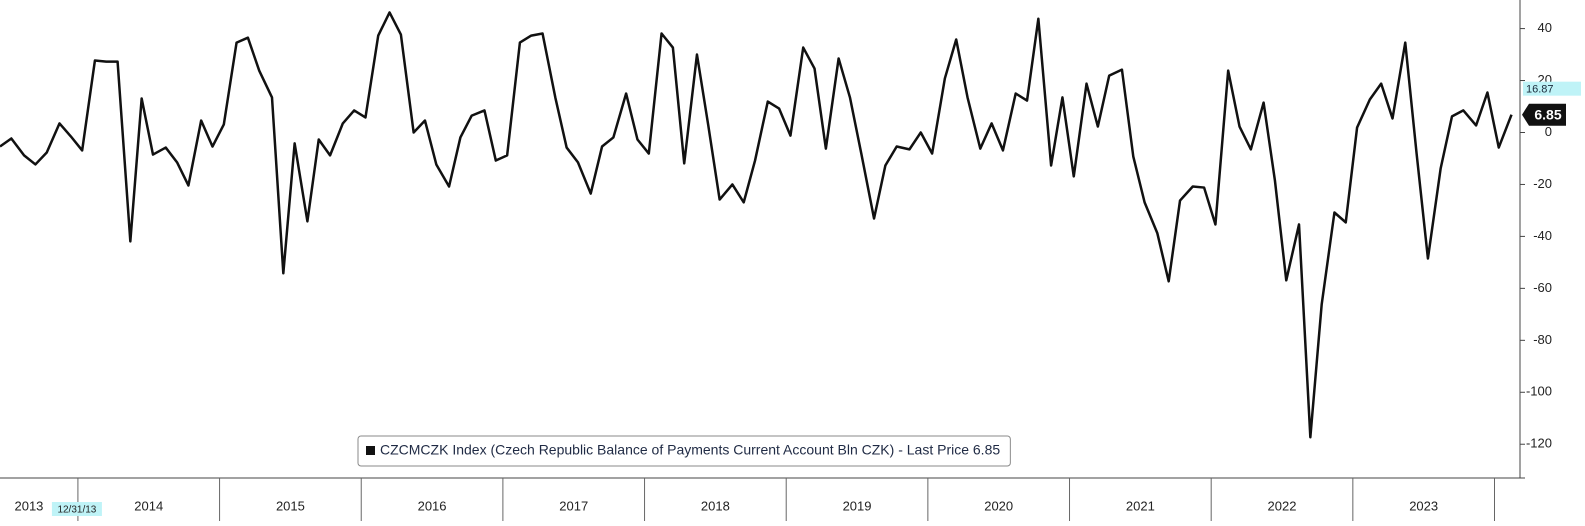  I want to click on y-tick-label: 40, so click(1545, 27).